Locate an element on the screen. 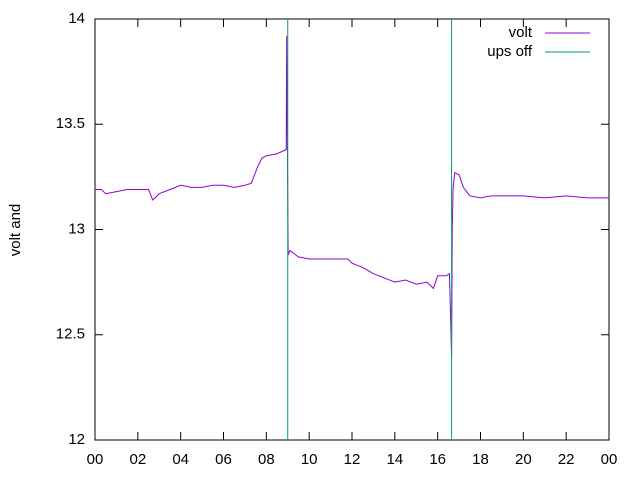 The width and height of the screenshot is (640, 480). x-tick-label: 20 is located at coordinates (523, 459).